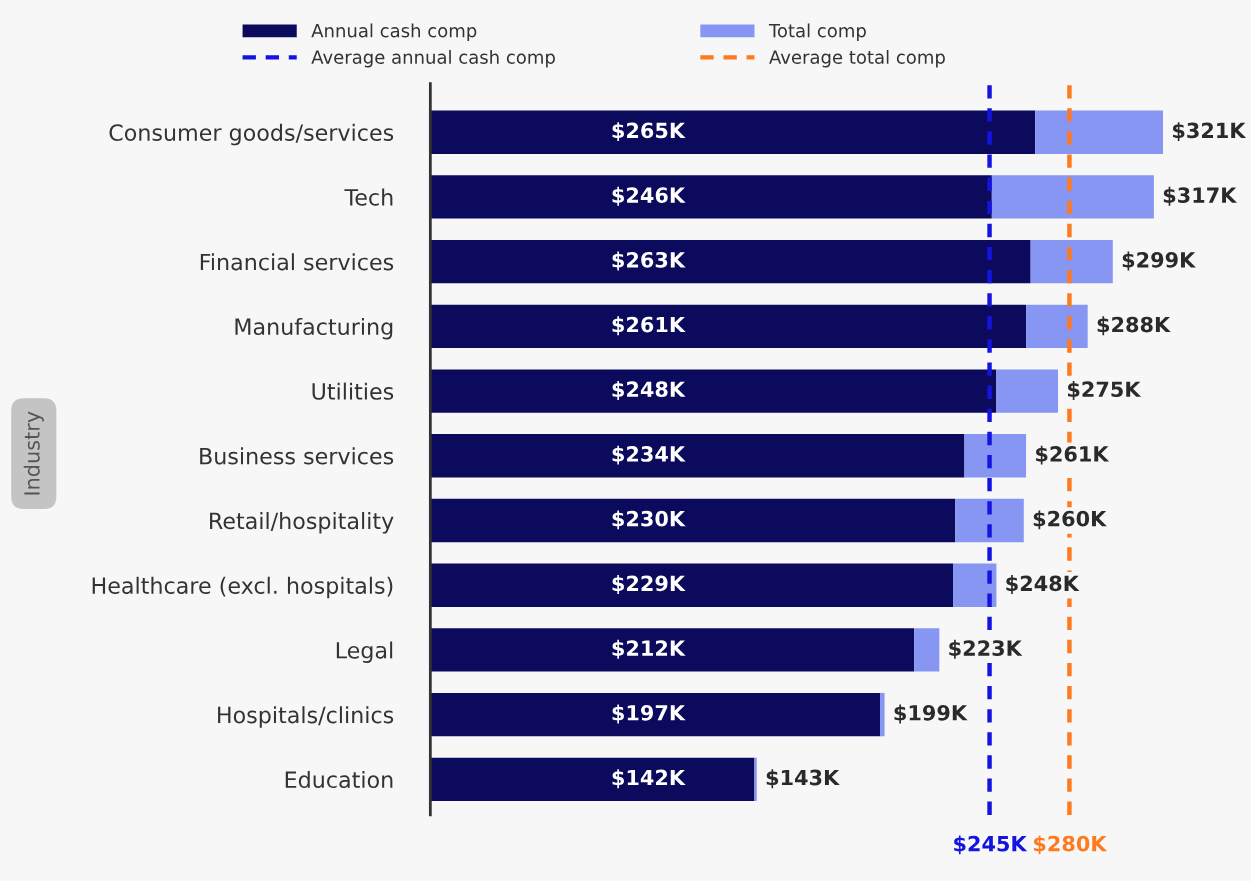  Describe the element at coordinates (649, 390) in the screenshot. I see `data-label: $248K` at that location.